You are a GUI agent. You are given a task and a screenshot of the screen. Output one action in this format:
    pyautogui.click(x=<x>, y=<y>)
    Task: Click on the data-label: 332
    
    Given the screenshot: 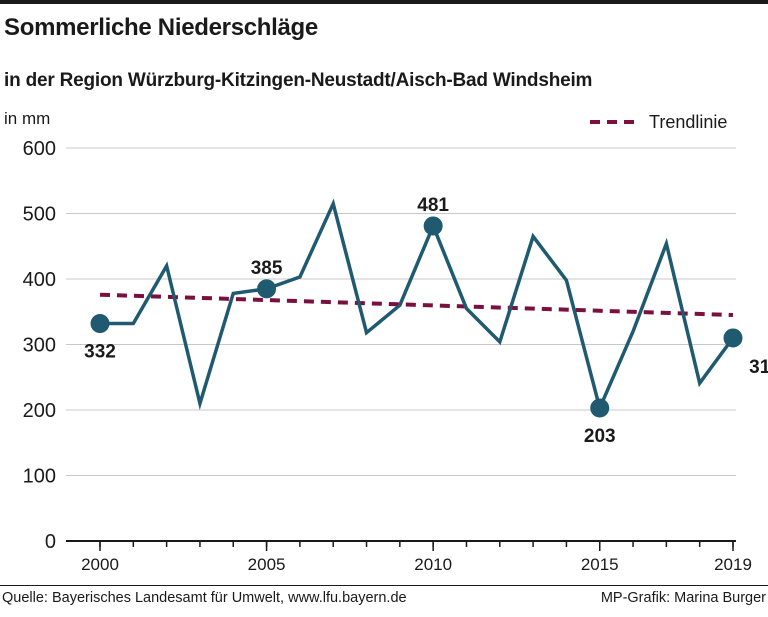 What is the action you would take?
    pyautogui.click(x=100, y=352)
    